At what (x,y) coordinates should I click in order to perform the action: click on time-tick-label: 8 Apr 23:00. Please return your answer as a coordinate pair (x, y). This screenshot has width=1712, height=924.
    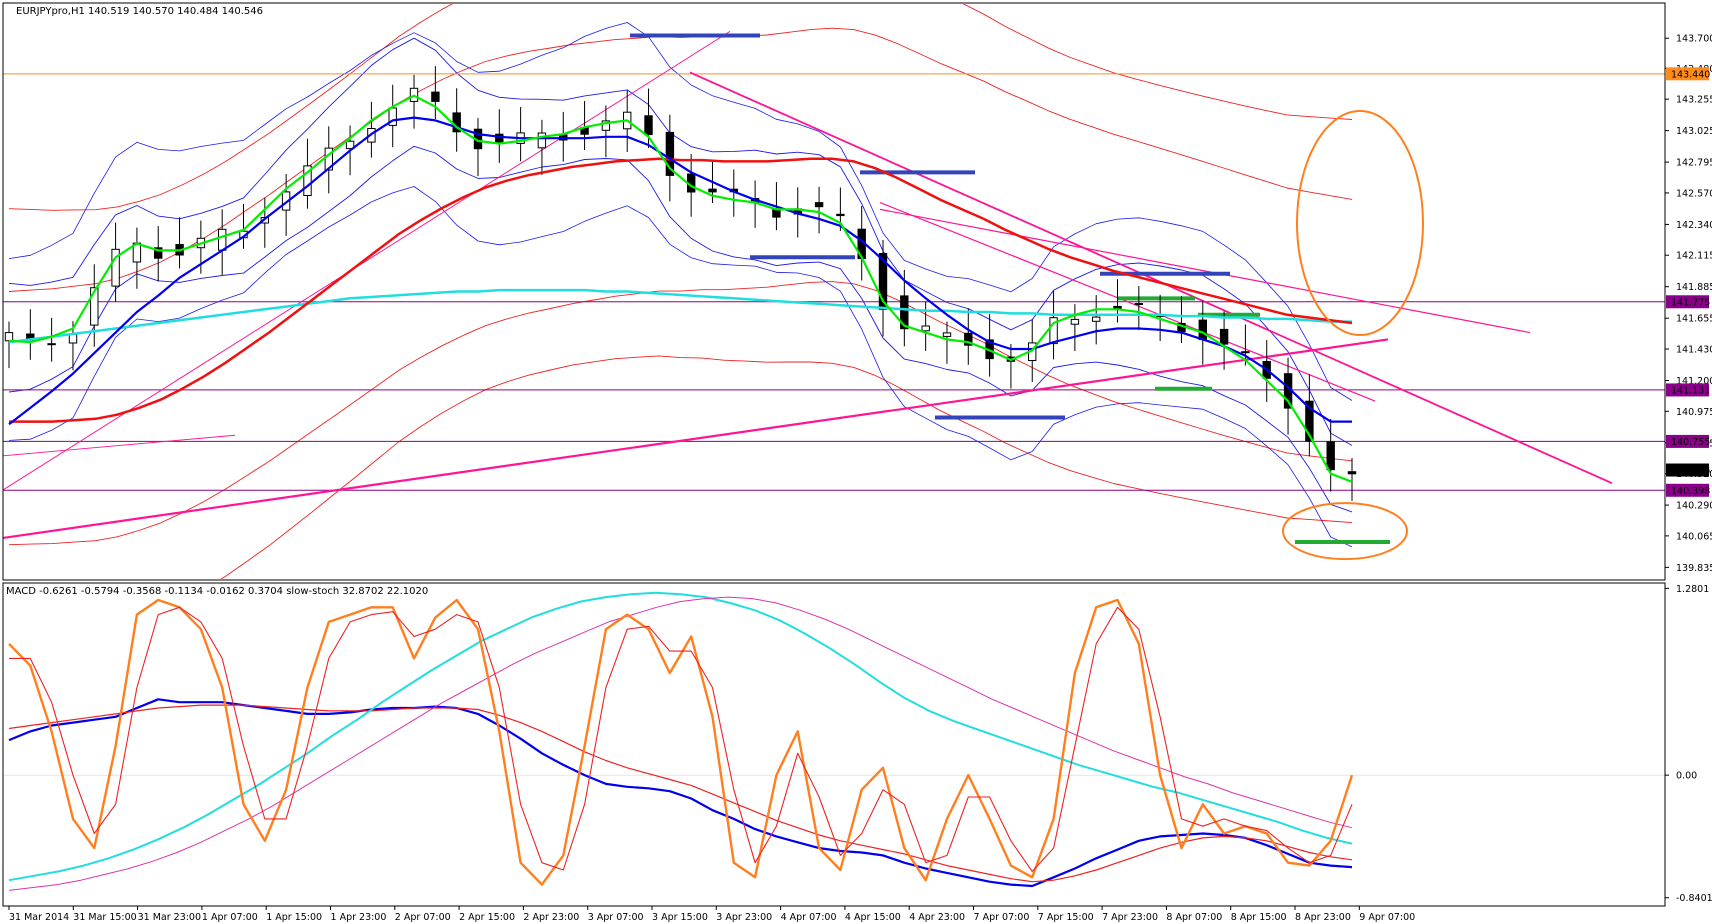
    Looking at the image, I should click on (1323, 917).